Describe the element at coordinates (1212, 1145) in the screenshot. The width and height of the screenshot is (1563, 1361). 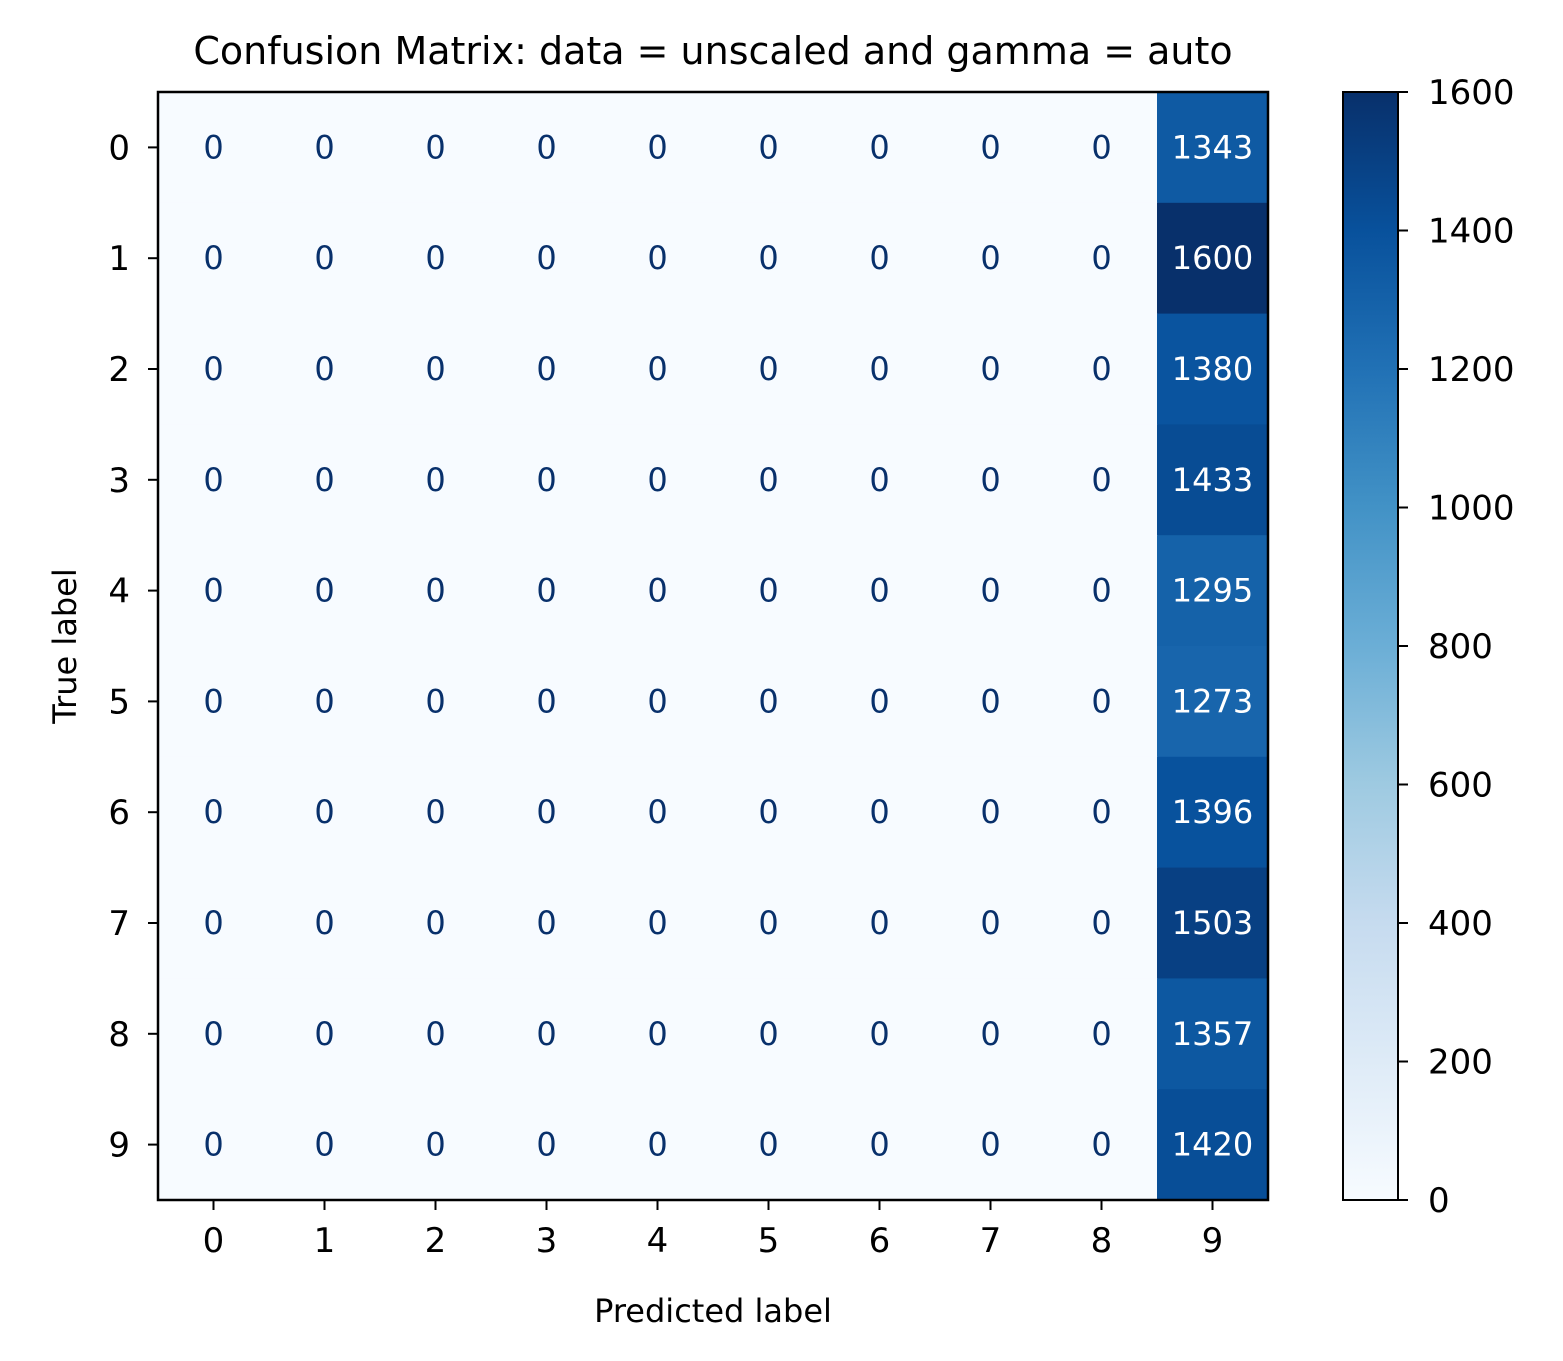
I see `cell-value-label: 1420` at that location.